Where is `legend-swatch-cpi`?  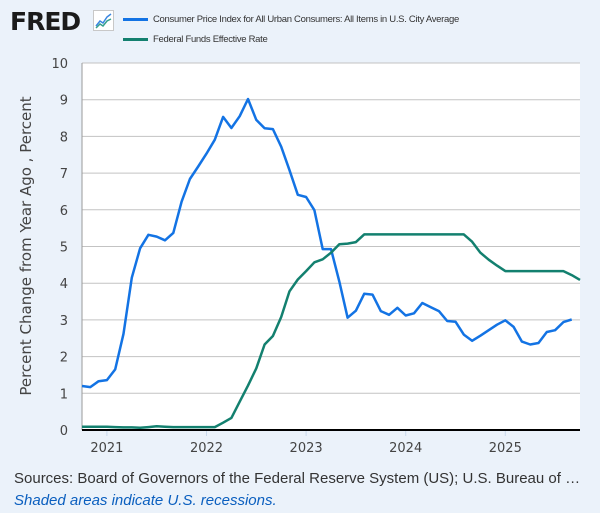
legend-swatch-cpi is located at coordinates (135, 19).